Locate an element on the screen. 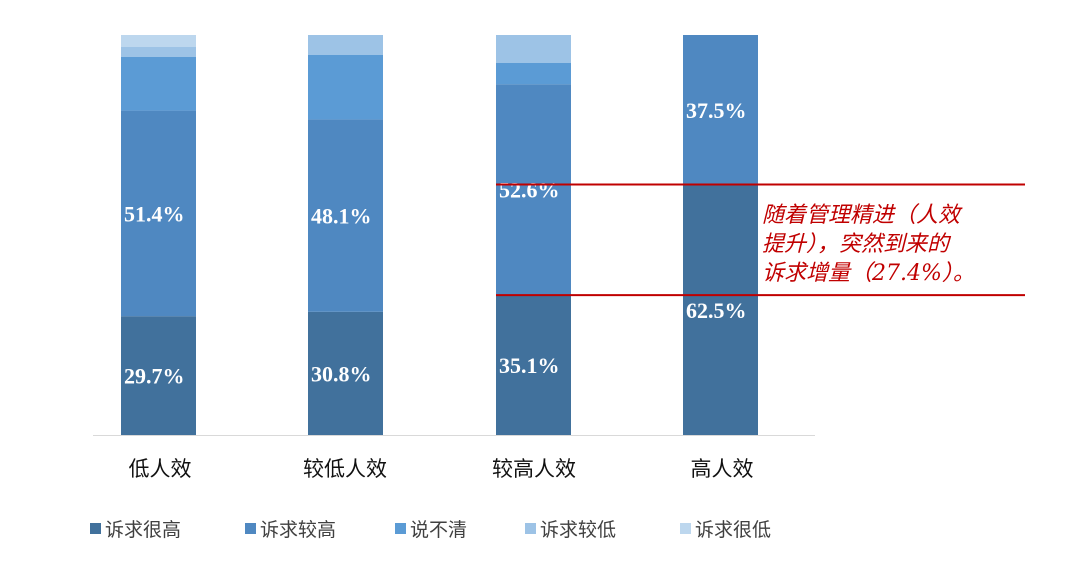  legend-item: 说不清 is located at coordinates (431, 530).